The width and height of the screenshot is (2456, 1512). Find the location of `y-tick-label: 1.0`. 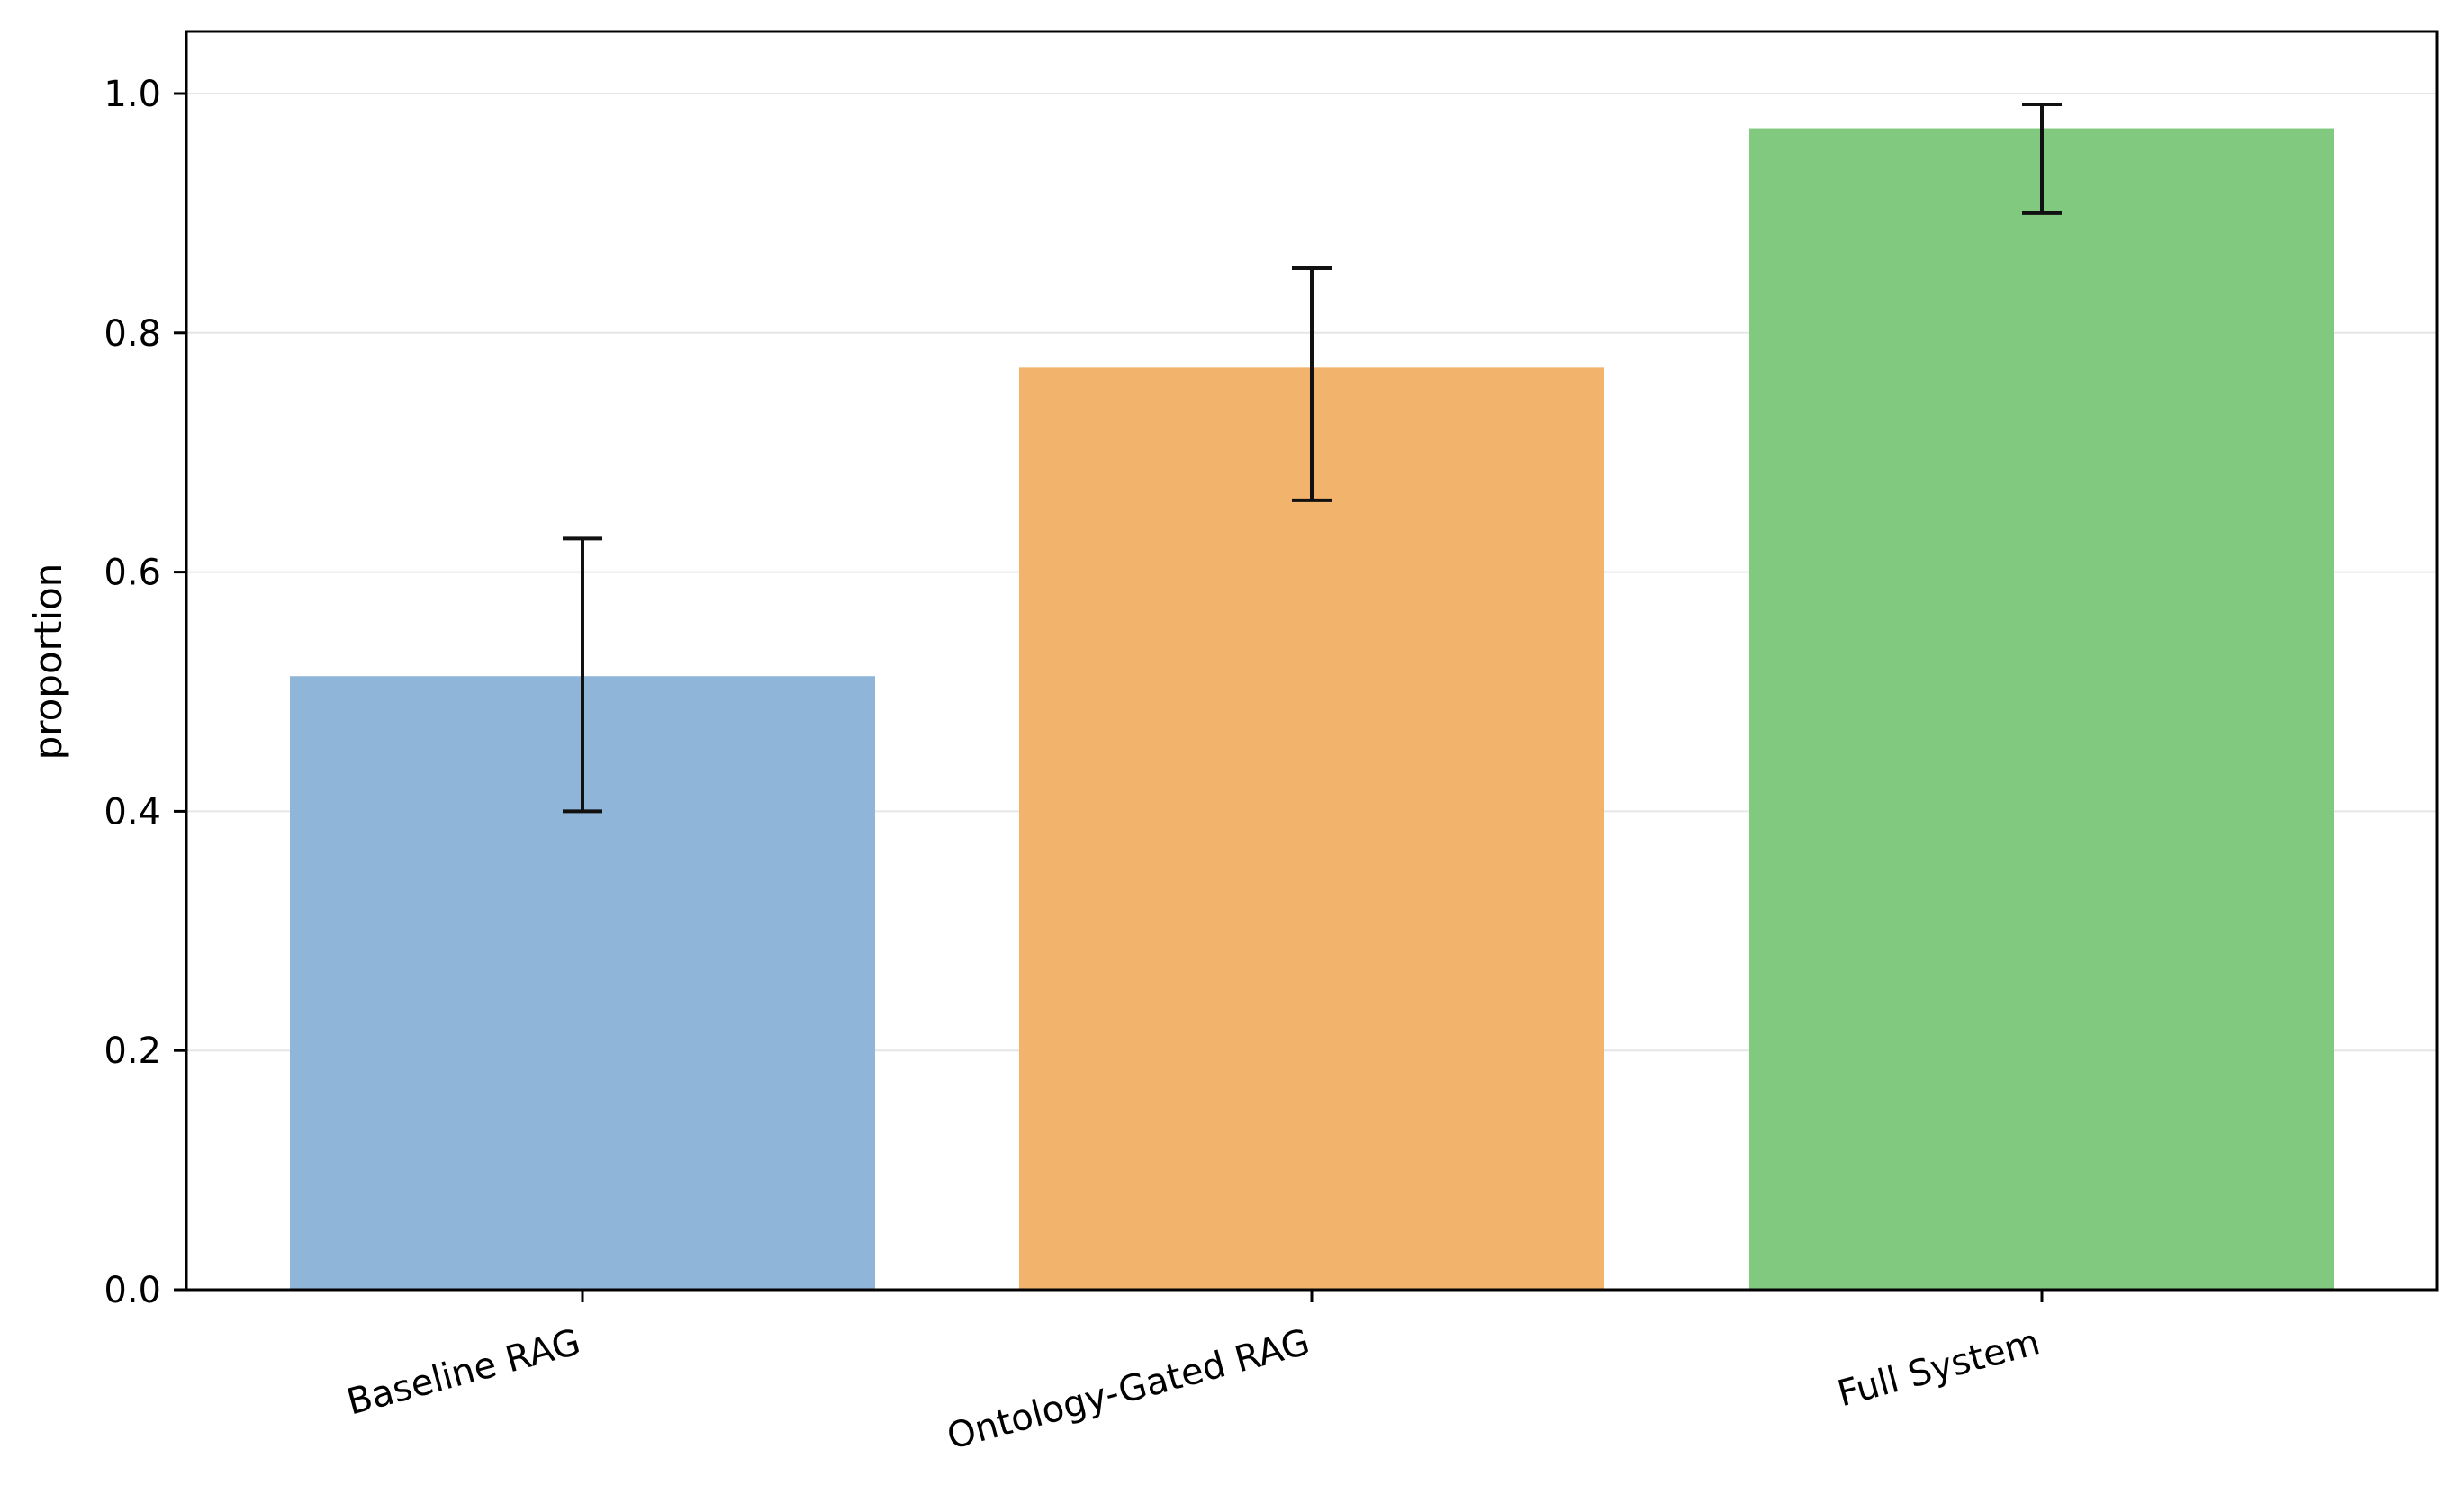

y-tick-label: 1.0 is located at coordinates (132, 94).